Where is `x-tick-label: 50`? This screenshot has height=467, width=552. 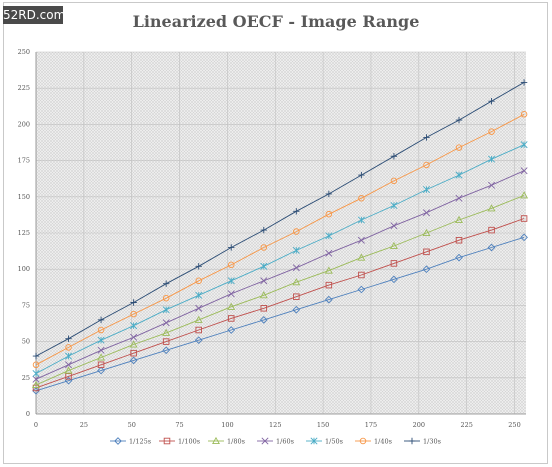 x-tick-label: 50 is located at coordinates (132, 425).